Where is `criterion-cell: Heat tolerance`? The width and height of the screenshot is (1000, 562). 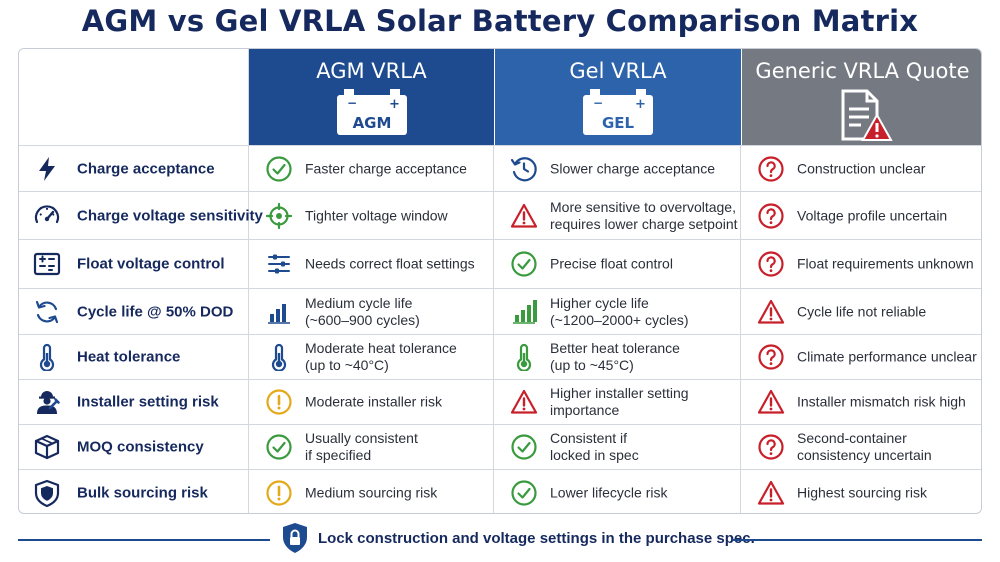 criterion-cell: Heat tolerance is located at coordinates (134, 357).